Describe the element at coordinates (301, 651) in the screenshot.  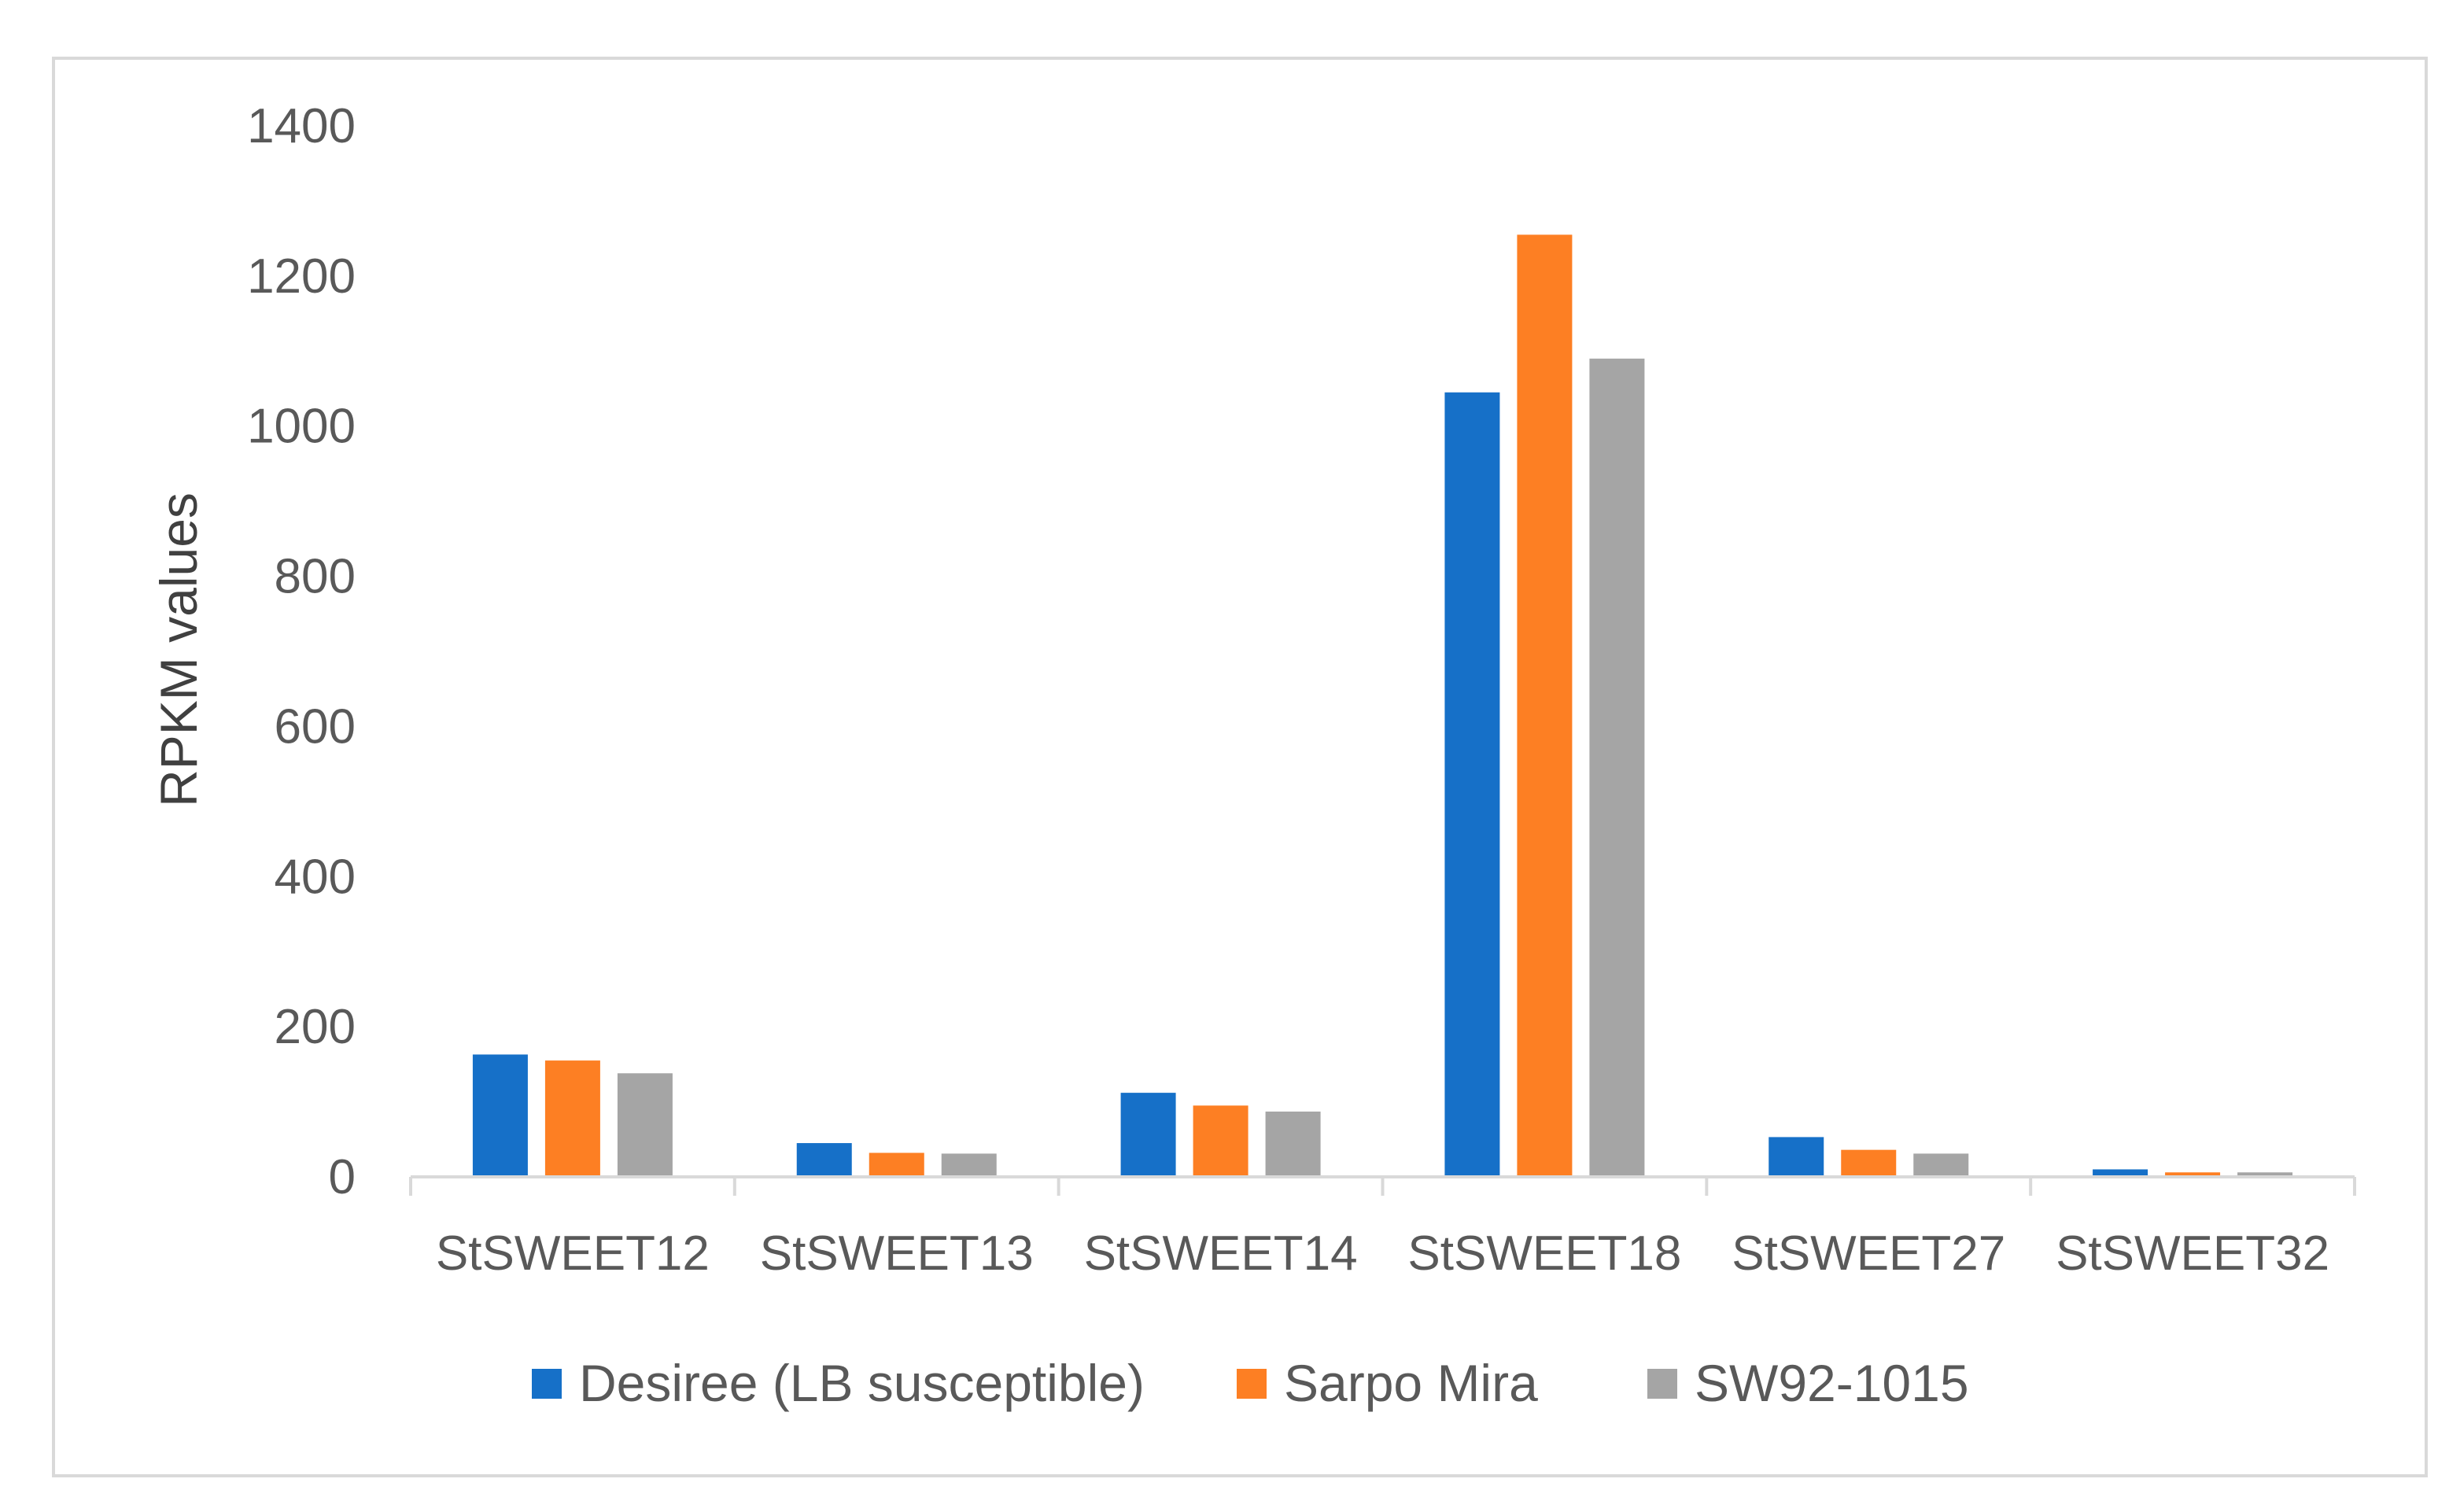
I see `y-axis-ticks: 0 200 400 600 800 1000 1200 1400` at that location.